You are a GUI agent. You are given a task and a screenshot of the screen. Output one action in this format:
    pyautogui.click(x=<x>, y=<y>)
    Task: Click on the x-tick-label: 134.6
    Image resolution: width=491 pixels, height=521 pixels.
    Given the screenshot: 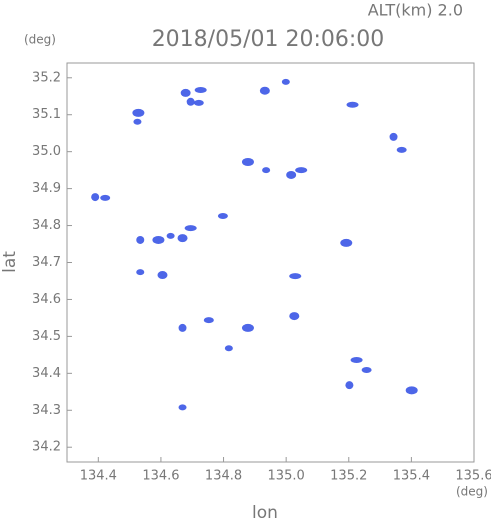 What is the action you would take?
    pyautogui.click(x=160, y=476)
    